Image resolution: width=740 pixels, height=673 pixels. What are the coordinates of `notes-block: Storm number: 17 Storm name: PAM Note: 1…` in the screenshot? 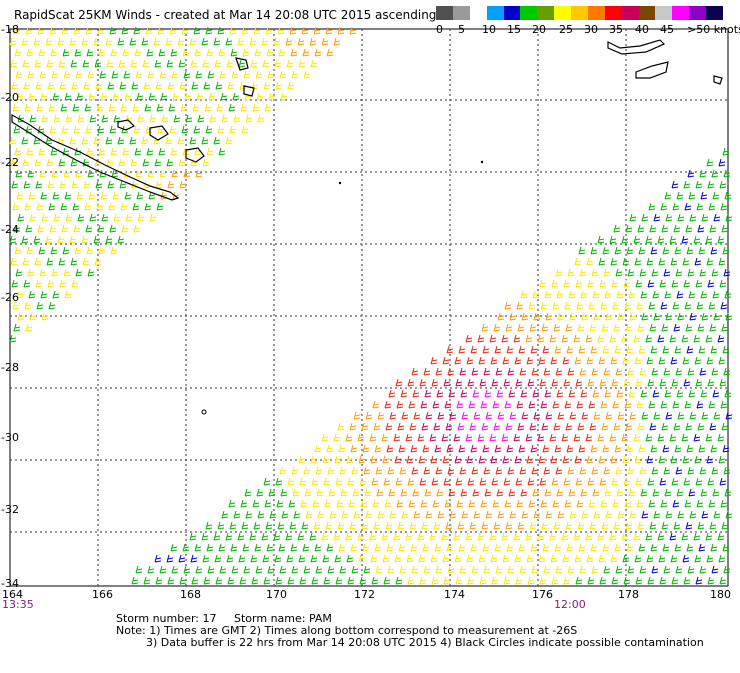 It's located at (410, 643).